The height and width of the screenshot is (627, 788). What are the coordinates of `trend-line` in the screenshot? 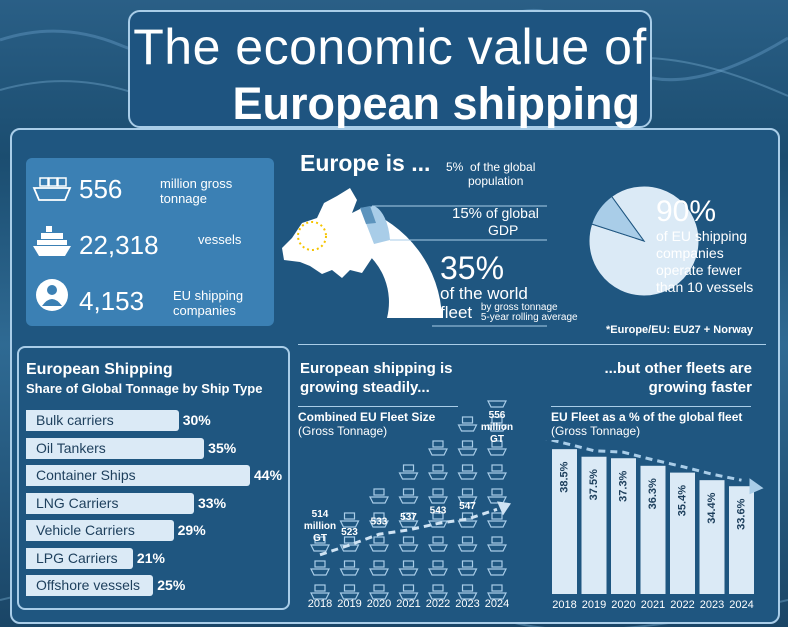 It's located at (643, 461).